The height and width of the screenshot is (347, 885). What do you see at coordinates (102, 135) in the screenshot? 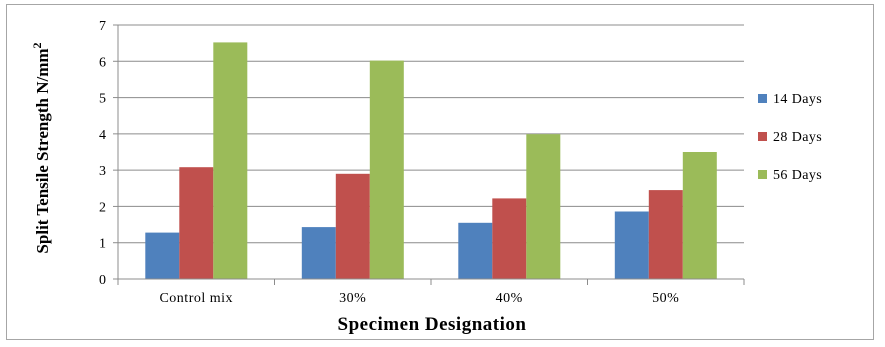
I see `y-tick-label: 4` at bounding box center [102, 135].